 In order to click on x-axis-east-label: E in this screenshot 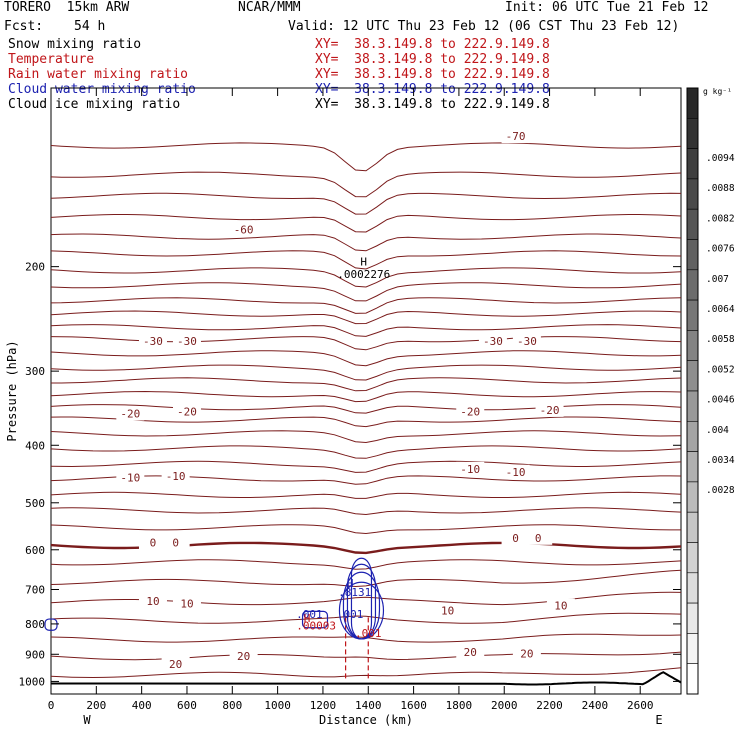, I will do `click(658, 720)`.